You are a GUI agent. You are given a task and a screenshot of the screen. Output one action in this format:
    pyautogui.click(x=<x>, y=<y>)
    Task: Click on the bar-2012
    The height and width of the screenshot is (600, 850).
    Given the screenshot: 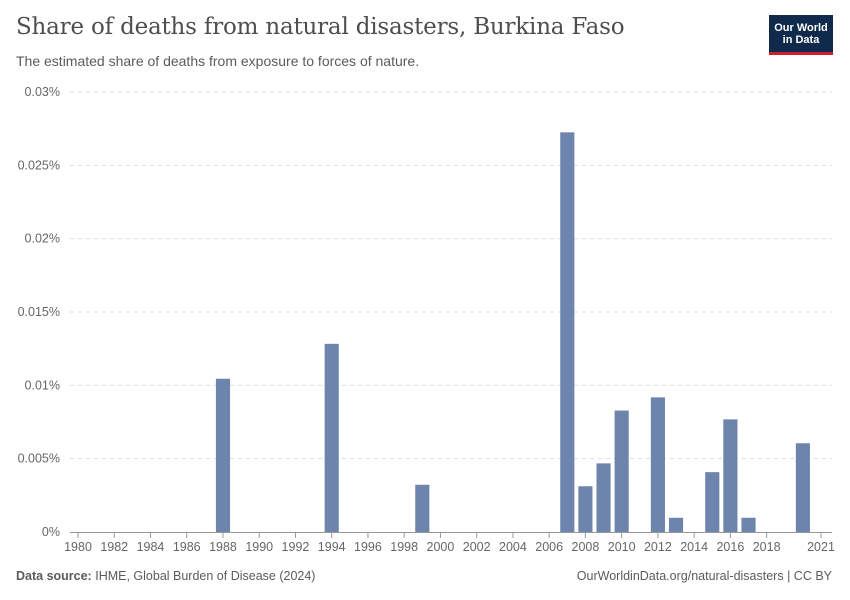 What is the action you would take?
    pyautogui.click(x=657, y=464)
    